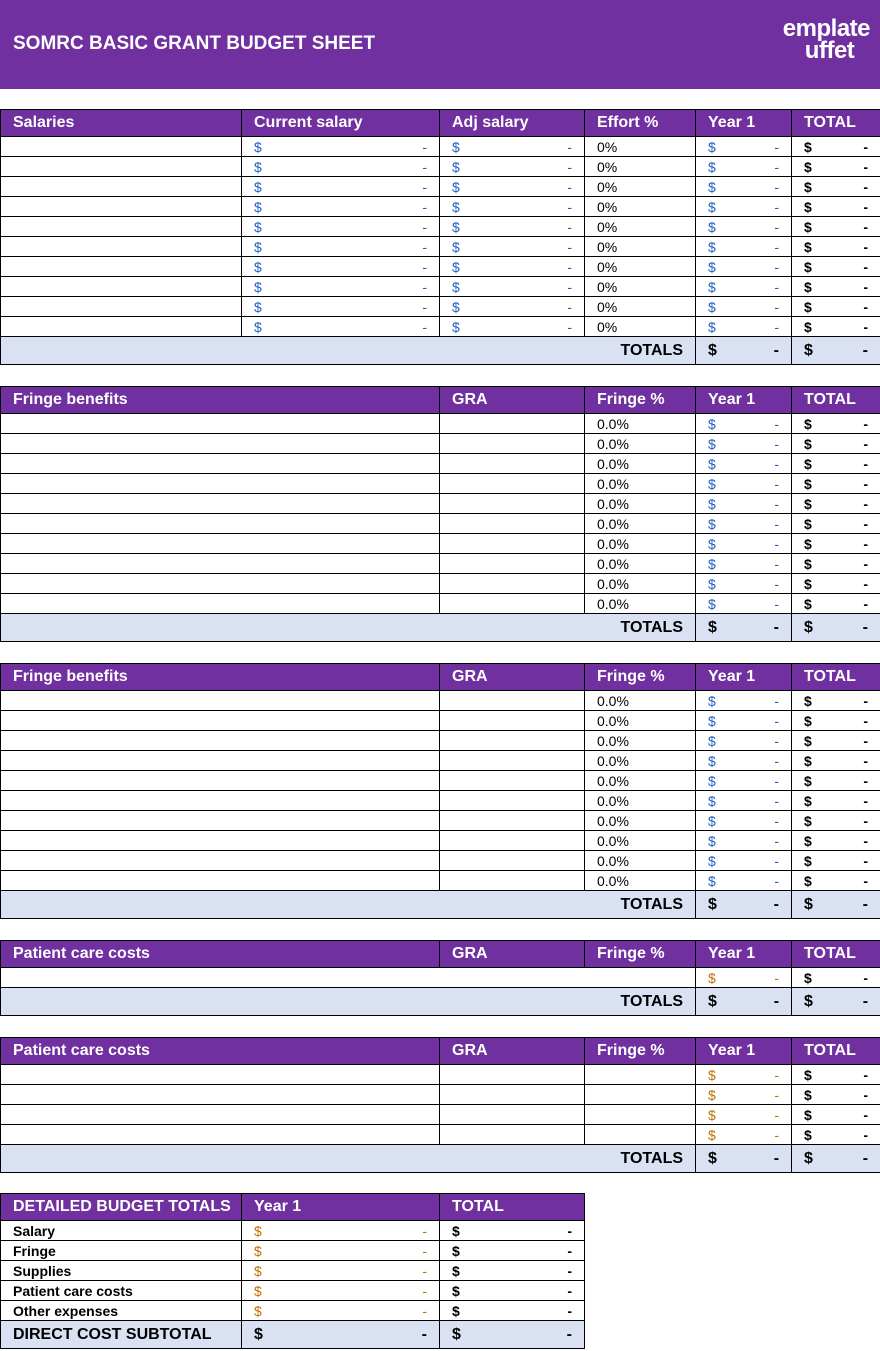  I want to click on subtotal-year1: $ -, so click(340, 1334).